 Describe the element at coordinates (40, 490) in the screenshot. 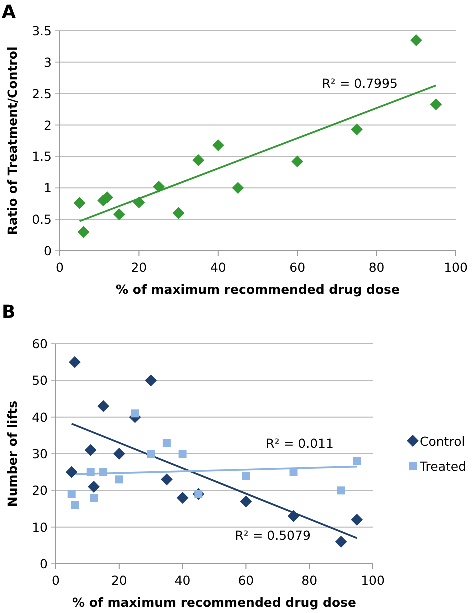

I see `y-tick-label: 20` at that location.